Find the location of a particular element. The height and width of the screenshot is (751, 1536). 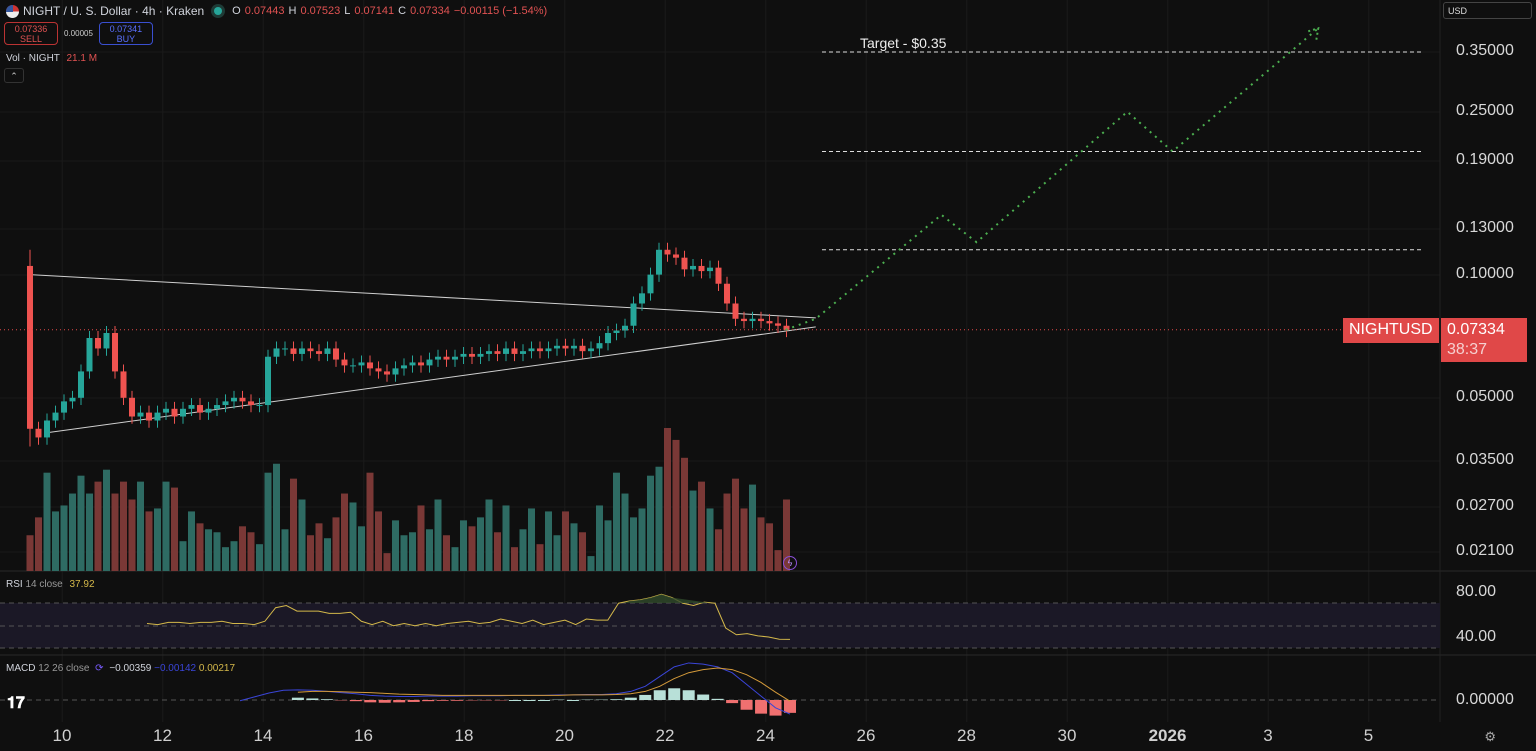

buy-button: 0.07341 BUY is located at coordinates (125, 33).